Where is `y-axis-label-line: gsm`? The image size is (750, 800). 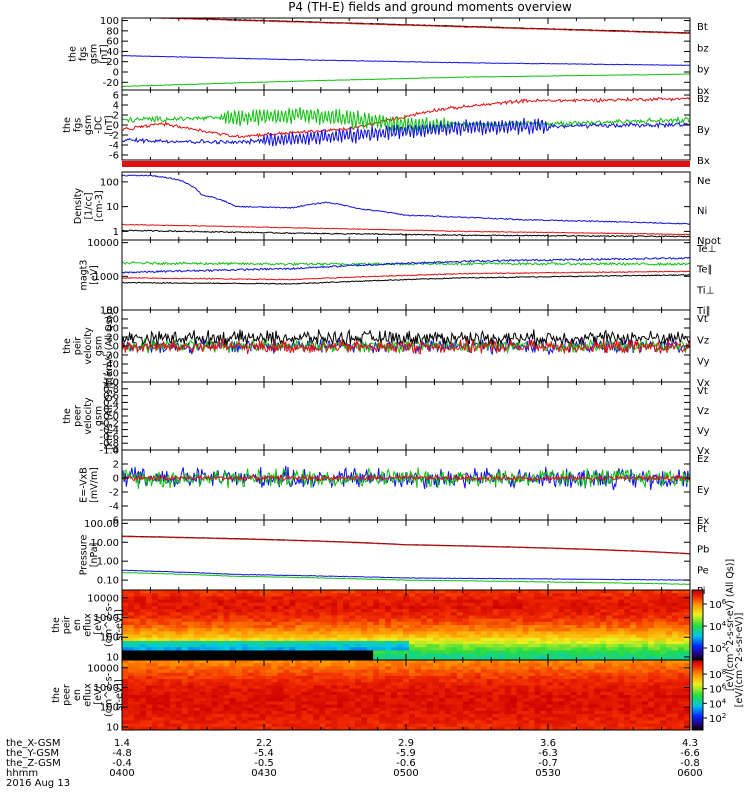 y-axis-label-line: gsm is located at coordinates (99, 346).